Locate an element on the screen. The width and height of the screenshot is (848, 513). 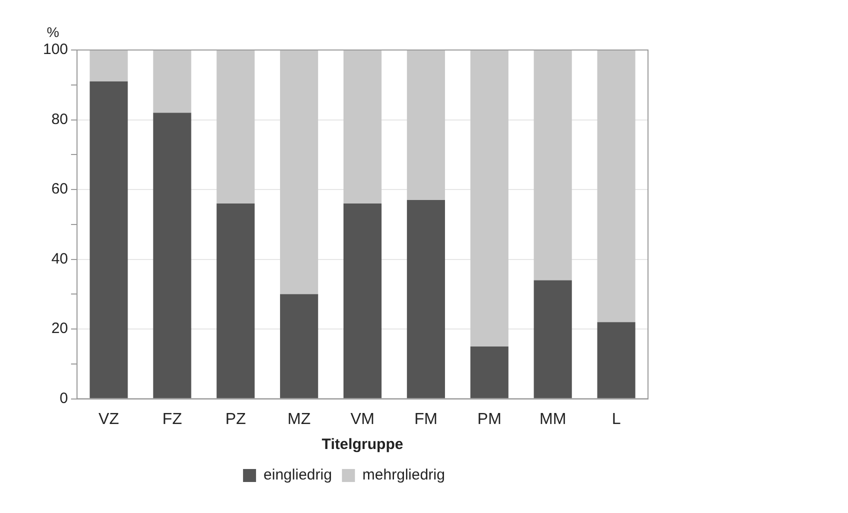
legend-label: mehrgliedrig is located at coordinates (403, 475).